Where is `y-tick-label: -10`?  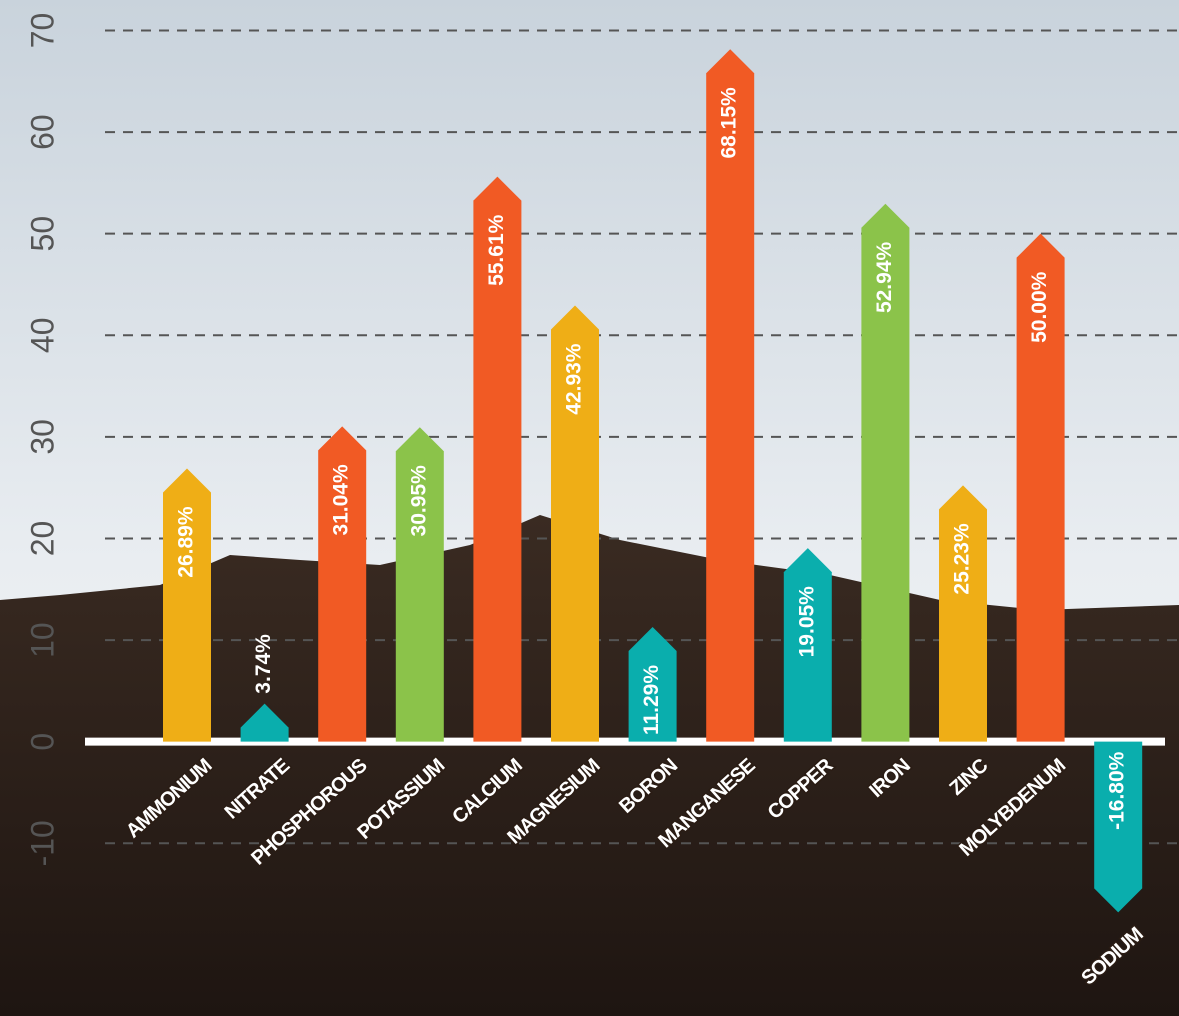
y-tick-label: -10 is located at coordinates (42, 843).